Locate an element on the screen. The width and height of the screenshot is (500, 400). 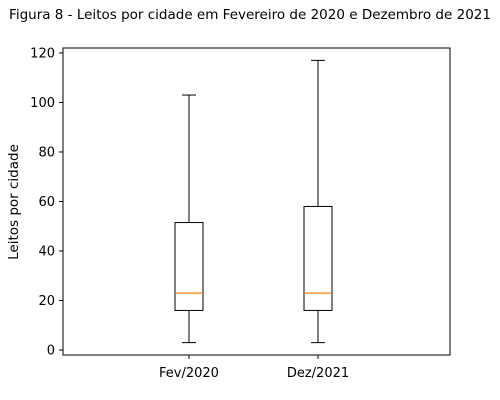
y-tick-label: 80 is located at coordinates (46, 152).